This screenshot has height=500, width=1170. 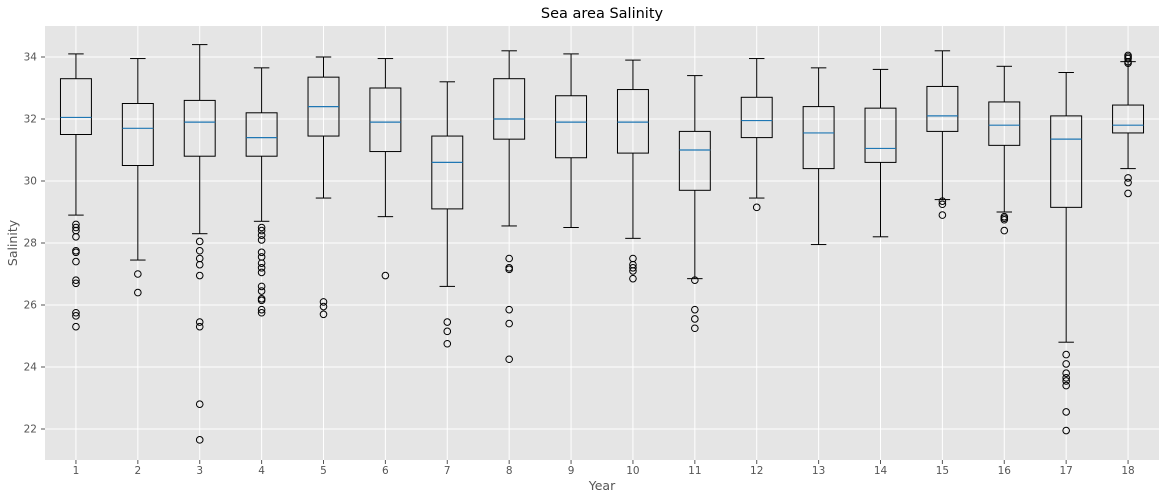 I want to click on y-tick-label: 34, so click(x=31, y=58).